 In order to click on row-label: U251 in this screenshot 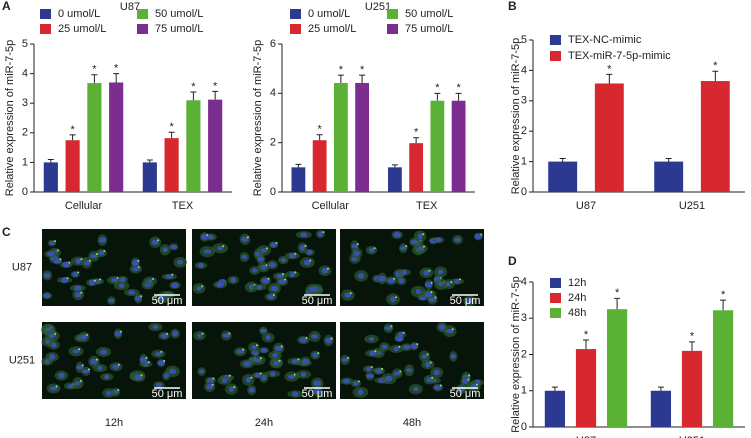, I will do `click(22, 360)`.